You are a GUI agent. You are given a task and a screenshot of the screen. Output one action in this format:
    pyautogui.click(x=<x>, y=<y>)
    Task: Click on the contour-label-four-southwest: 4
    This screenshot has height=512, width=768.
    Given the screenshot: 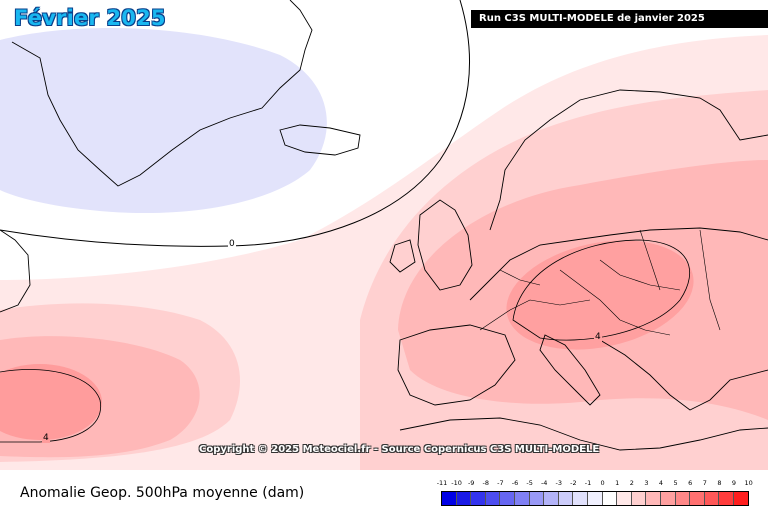 What is the action you would take?
    pyautogui.click(x=46, y=438)
    